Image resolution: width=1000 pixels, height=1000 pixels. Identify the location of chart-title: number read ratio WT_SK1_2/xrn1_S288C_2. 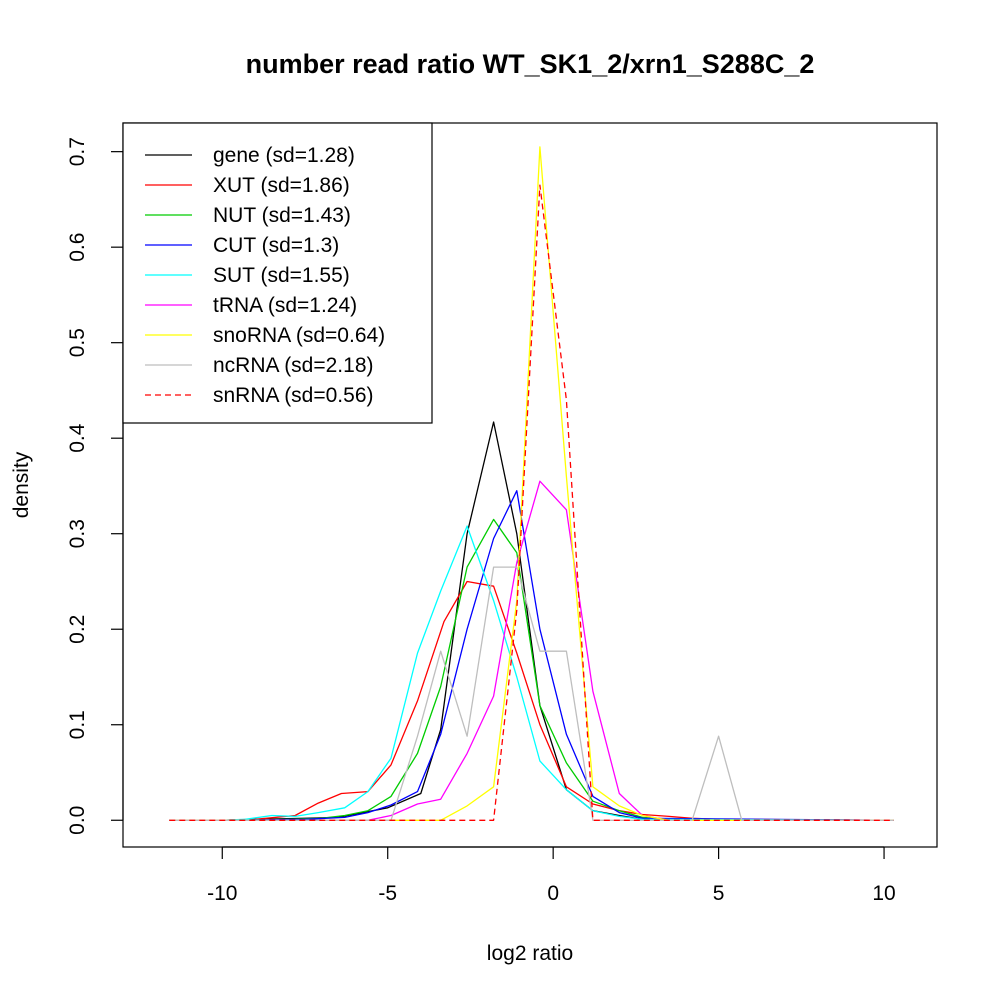
(530, 64).